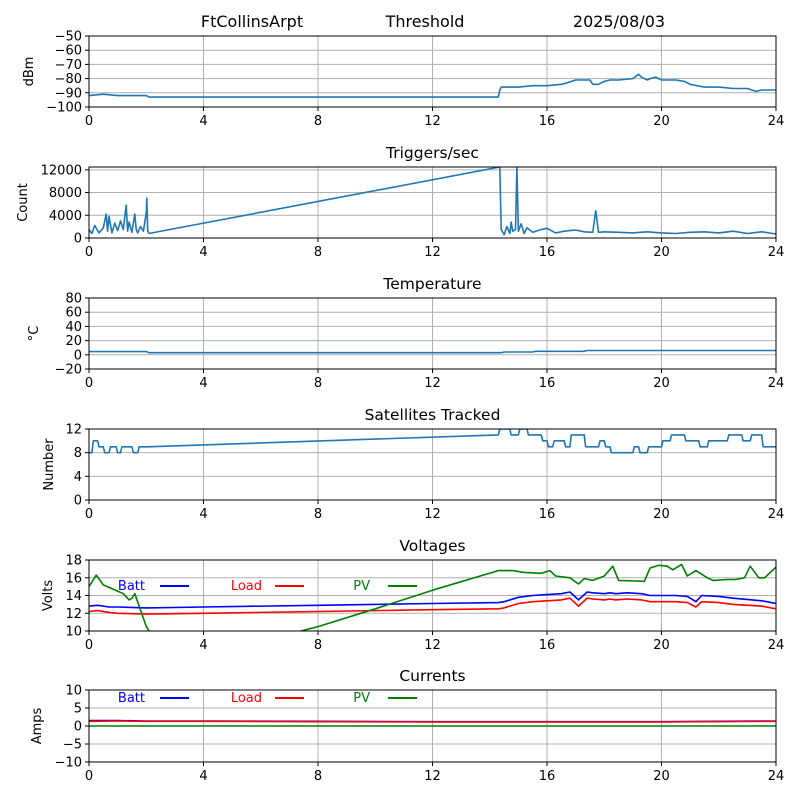 The width and height of the screenshot is (800, 800). I want to click on chart-panel: 0 4 8 12 16 20 24 12 8 4 0 Satellites Tracked Number, so click(413, 464).